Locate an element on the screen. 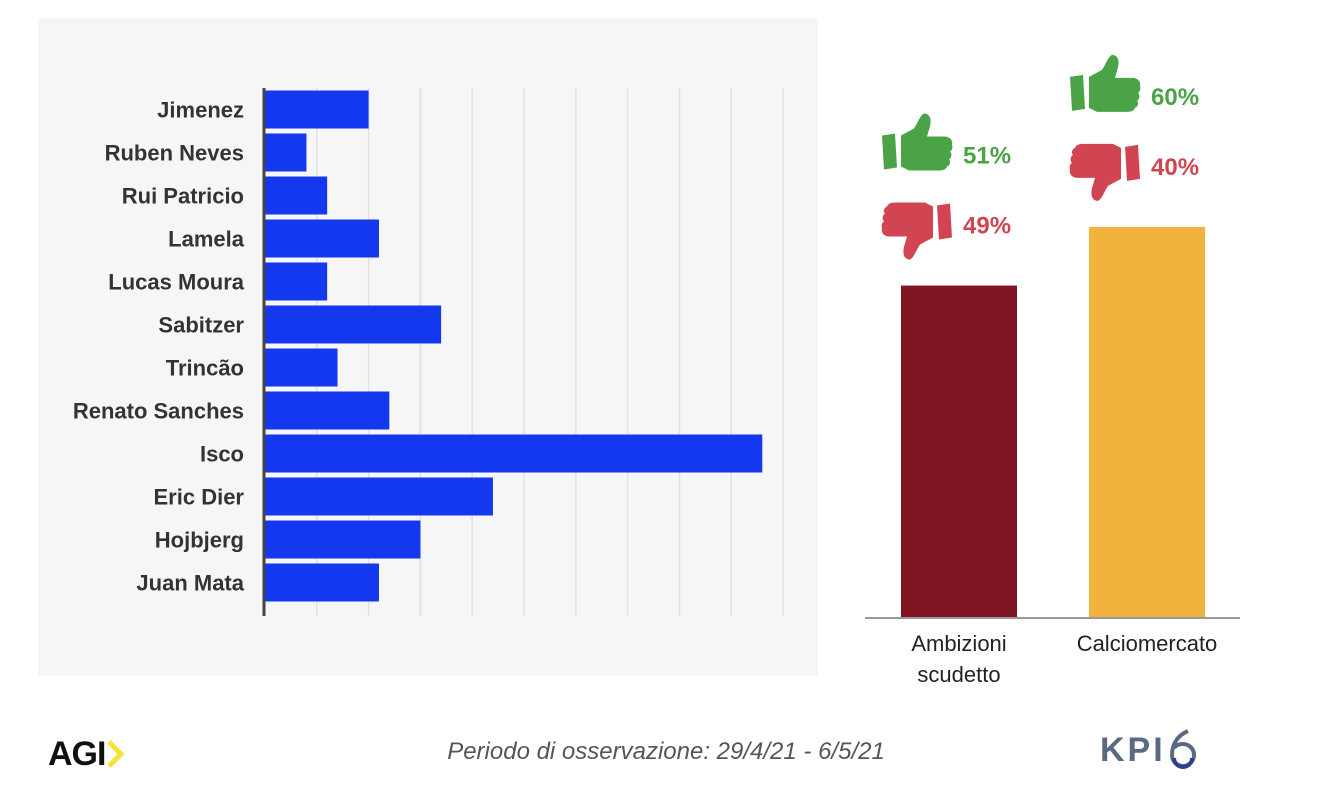  category-label: Juan Mata is located at coordinates (190, 583).